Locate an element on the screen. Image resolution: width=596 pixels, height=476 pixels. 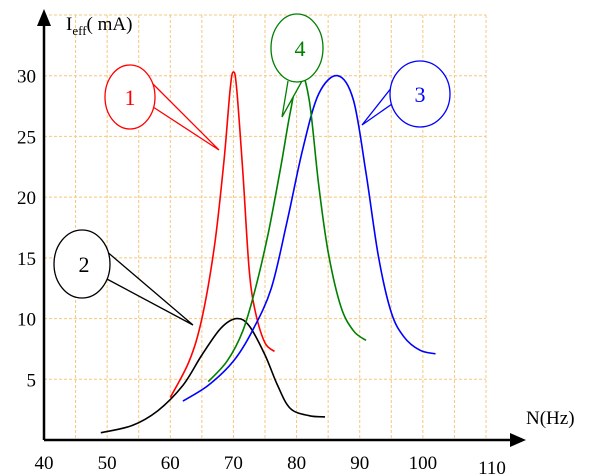
x-tick-label: 100 is located at coordinates (423, 463).